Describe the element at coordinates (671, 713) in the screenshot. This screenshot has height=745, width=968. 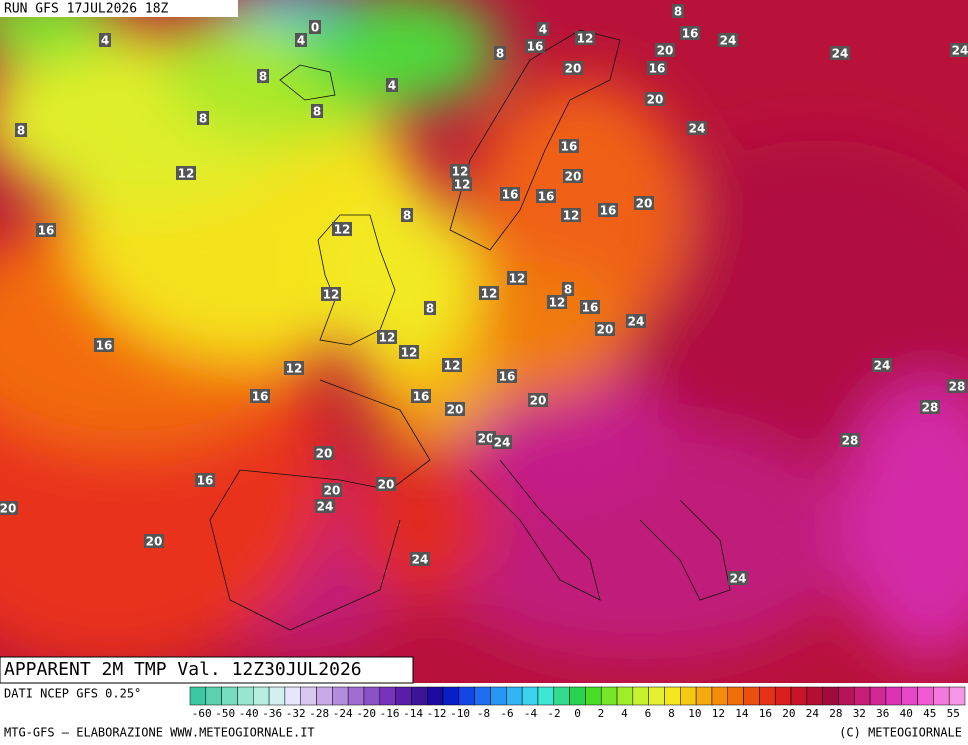
I see `legend-tick-label: 8` at that location.